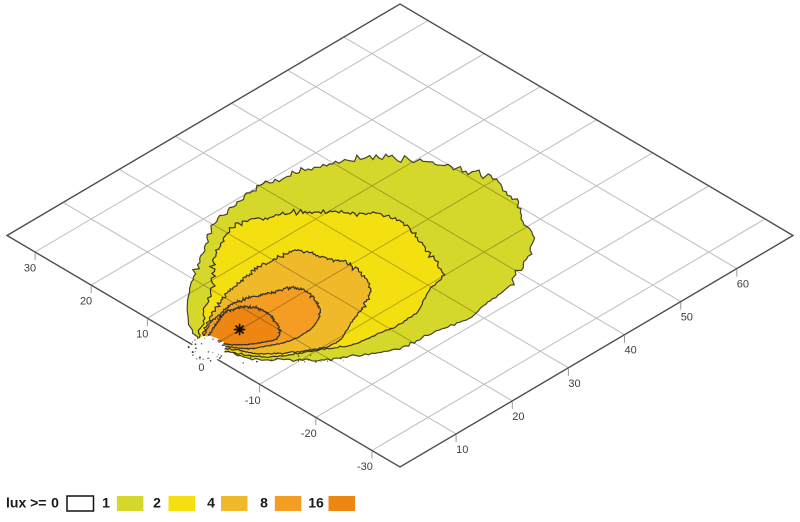 Image resolution: width=800 pixels, height=522 pixels. Describe the element at coordinates (106, 503) in the screenshot. I see `svg-text: 1` at that location.